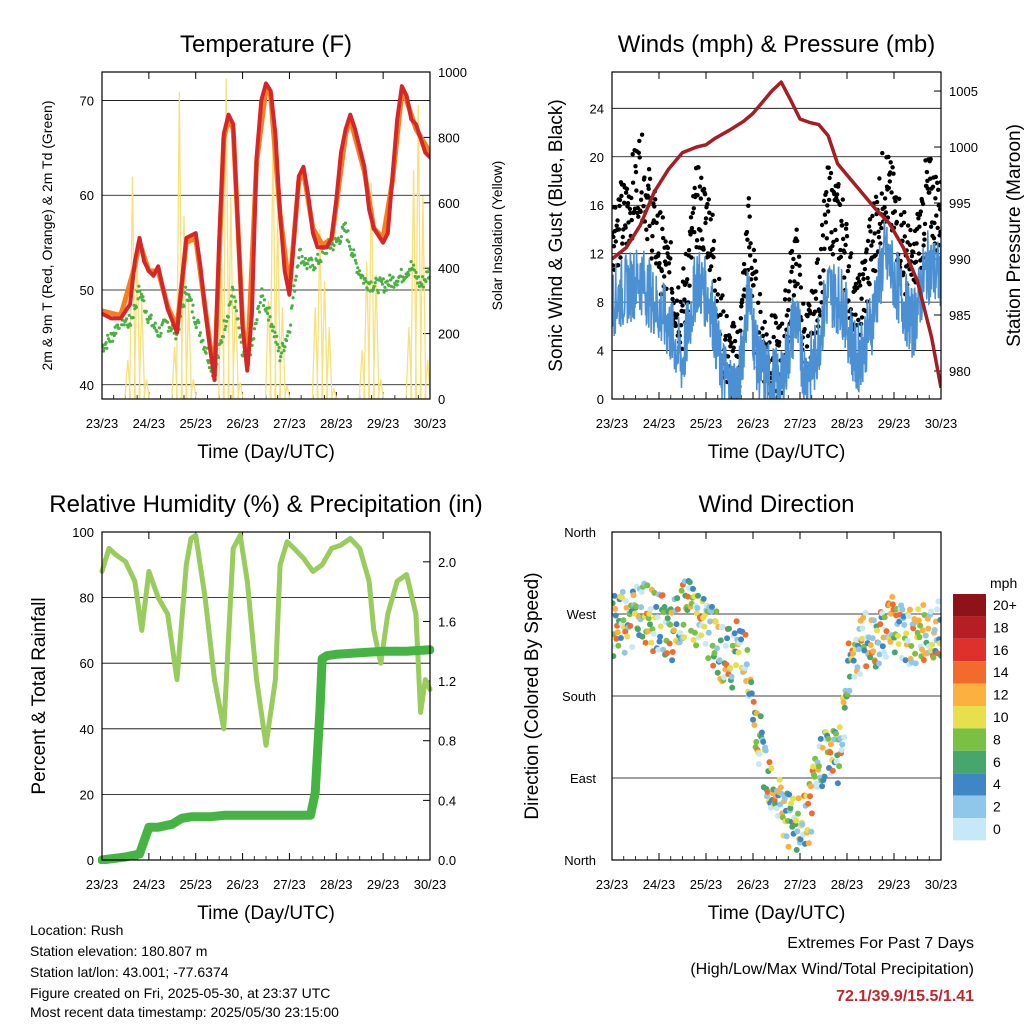 The height and width of the screenshot is (1024, 1024). What do you see at coordinates (441, 399) in the screenshot?
I see `temperature-ytick-right-label: 0` at bounding box center [441, 399].